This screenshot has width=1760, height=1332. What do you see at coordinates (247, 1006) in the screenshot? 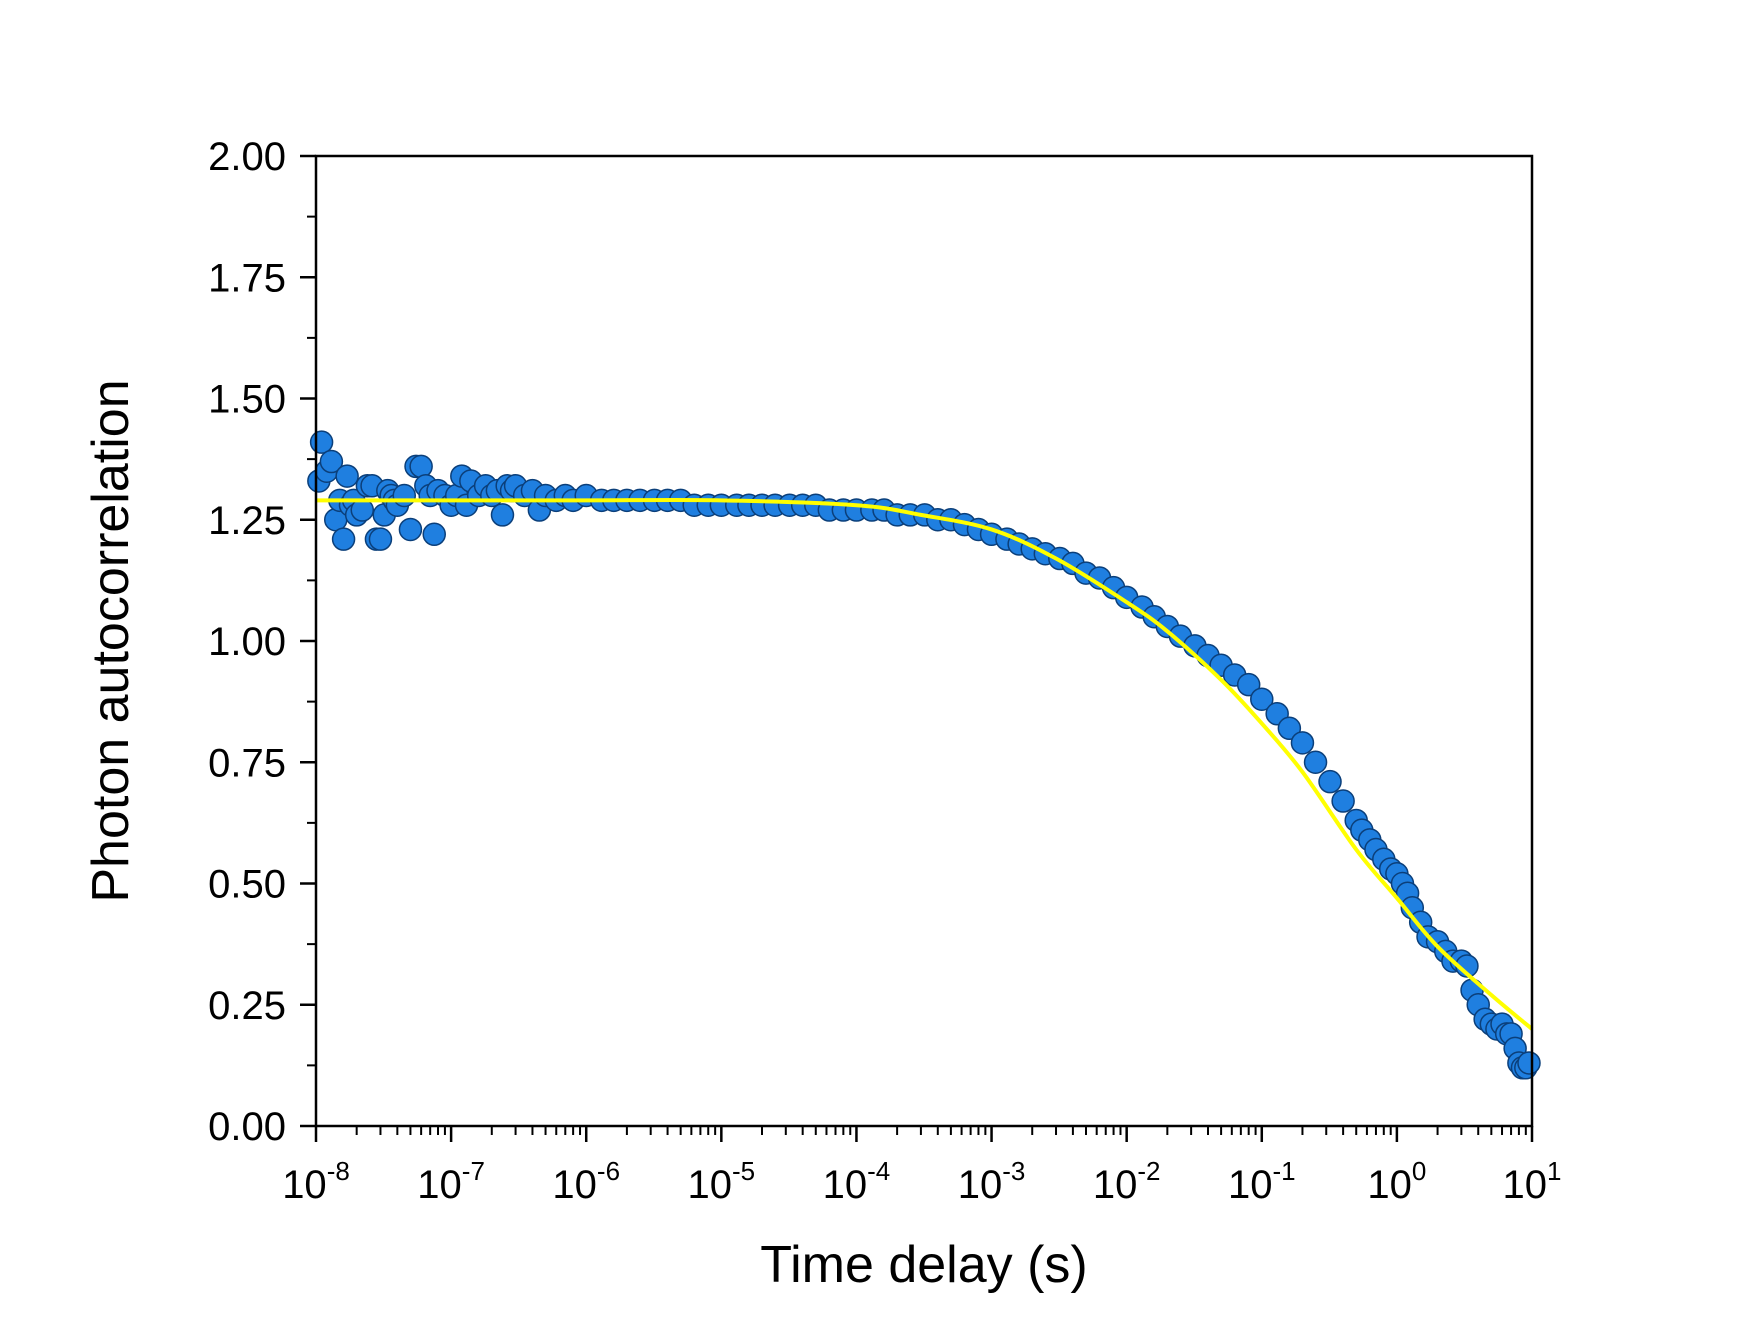
I see `y-tick-label: 0.25` at bounding box center [247, 1006].